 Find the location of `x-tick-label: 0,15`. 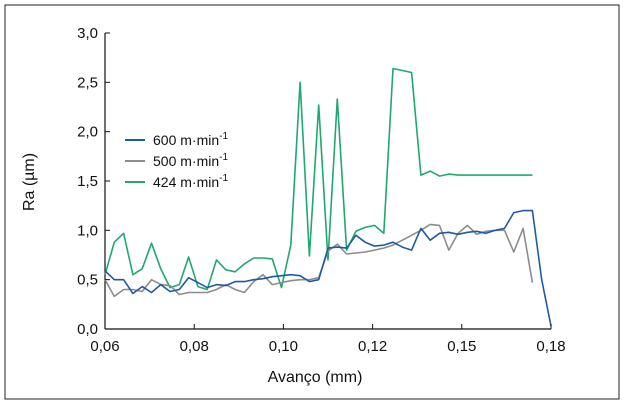

x-tick-label: 0,15 is located at coordinates (461, 346).